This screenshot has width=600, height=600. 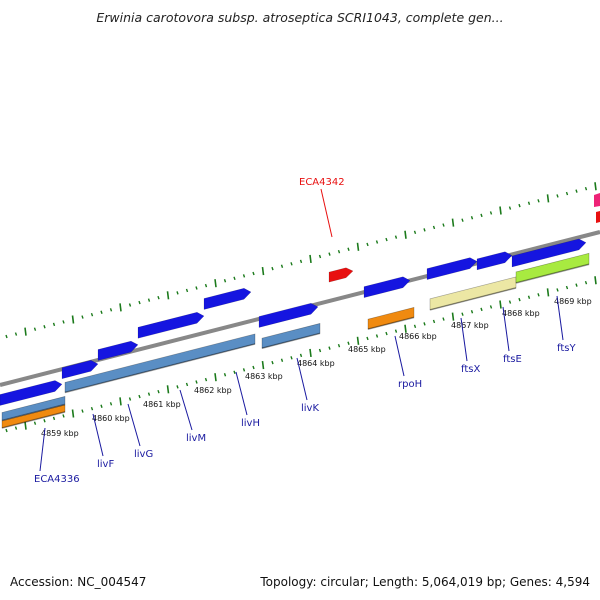 I want to click on cds-bar-ftsy, so click(x=552, y=268).